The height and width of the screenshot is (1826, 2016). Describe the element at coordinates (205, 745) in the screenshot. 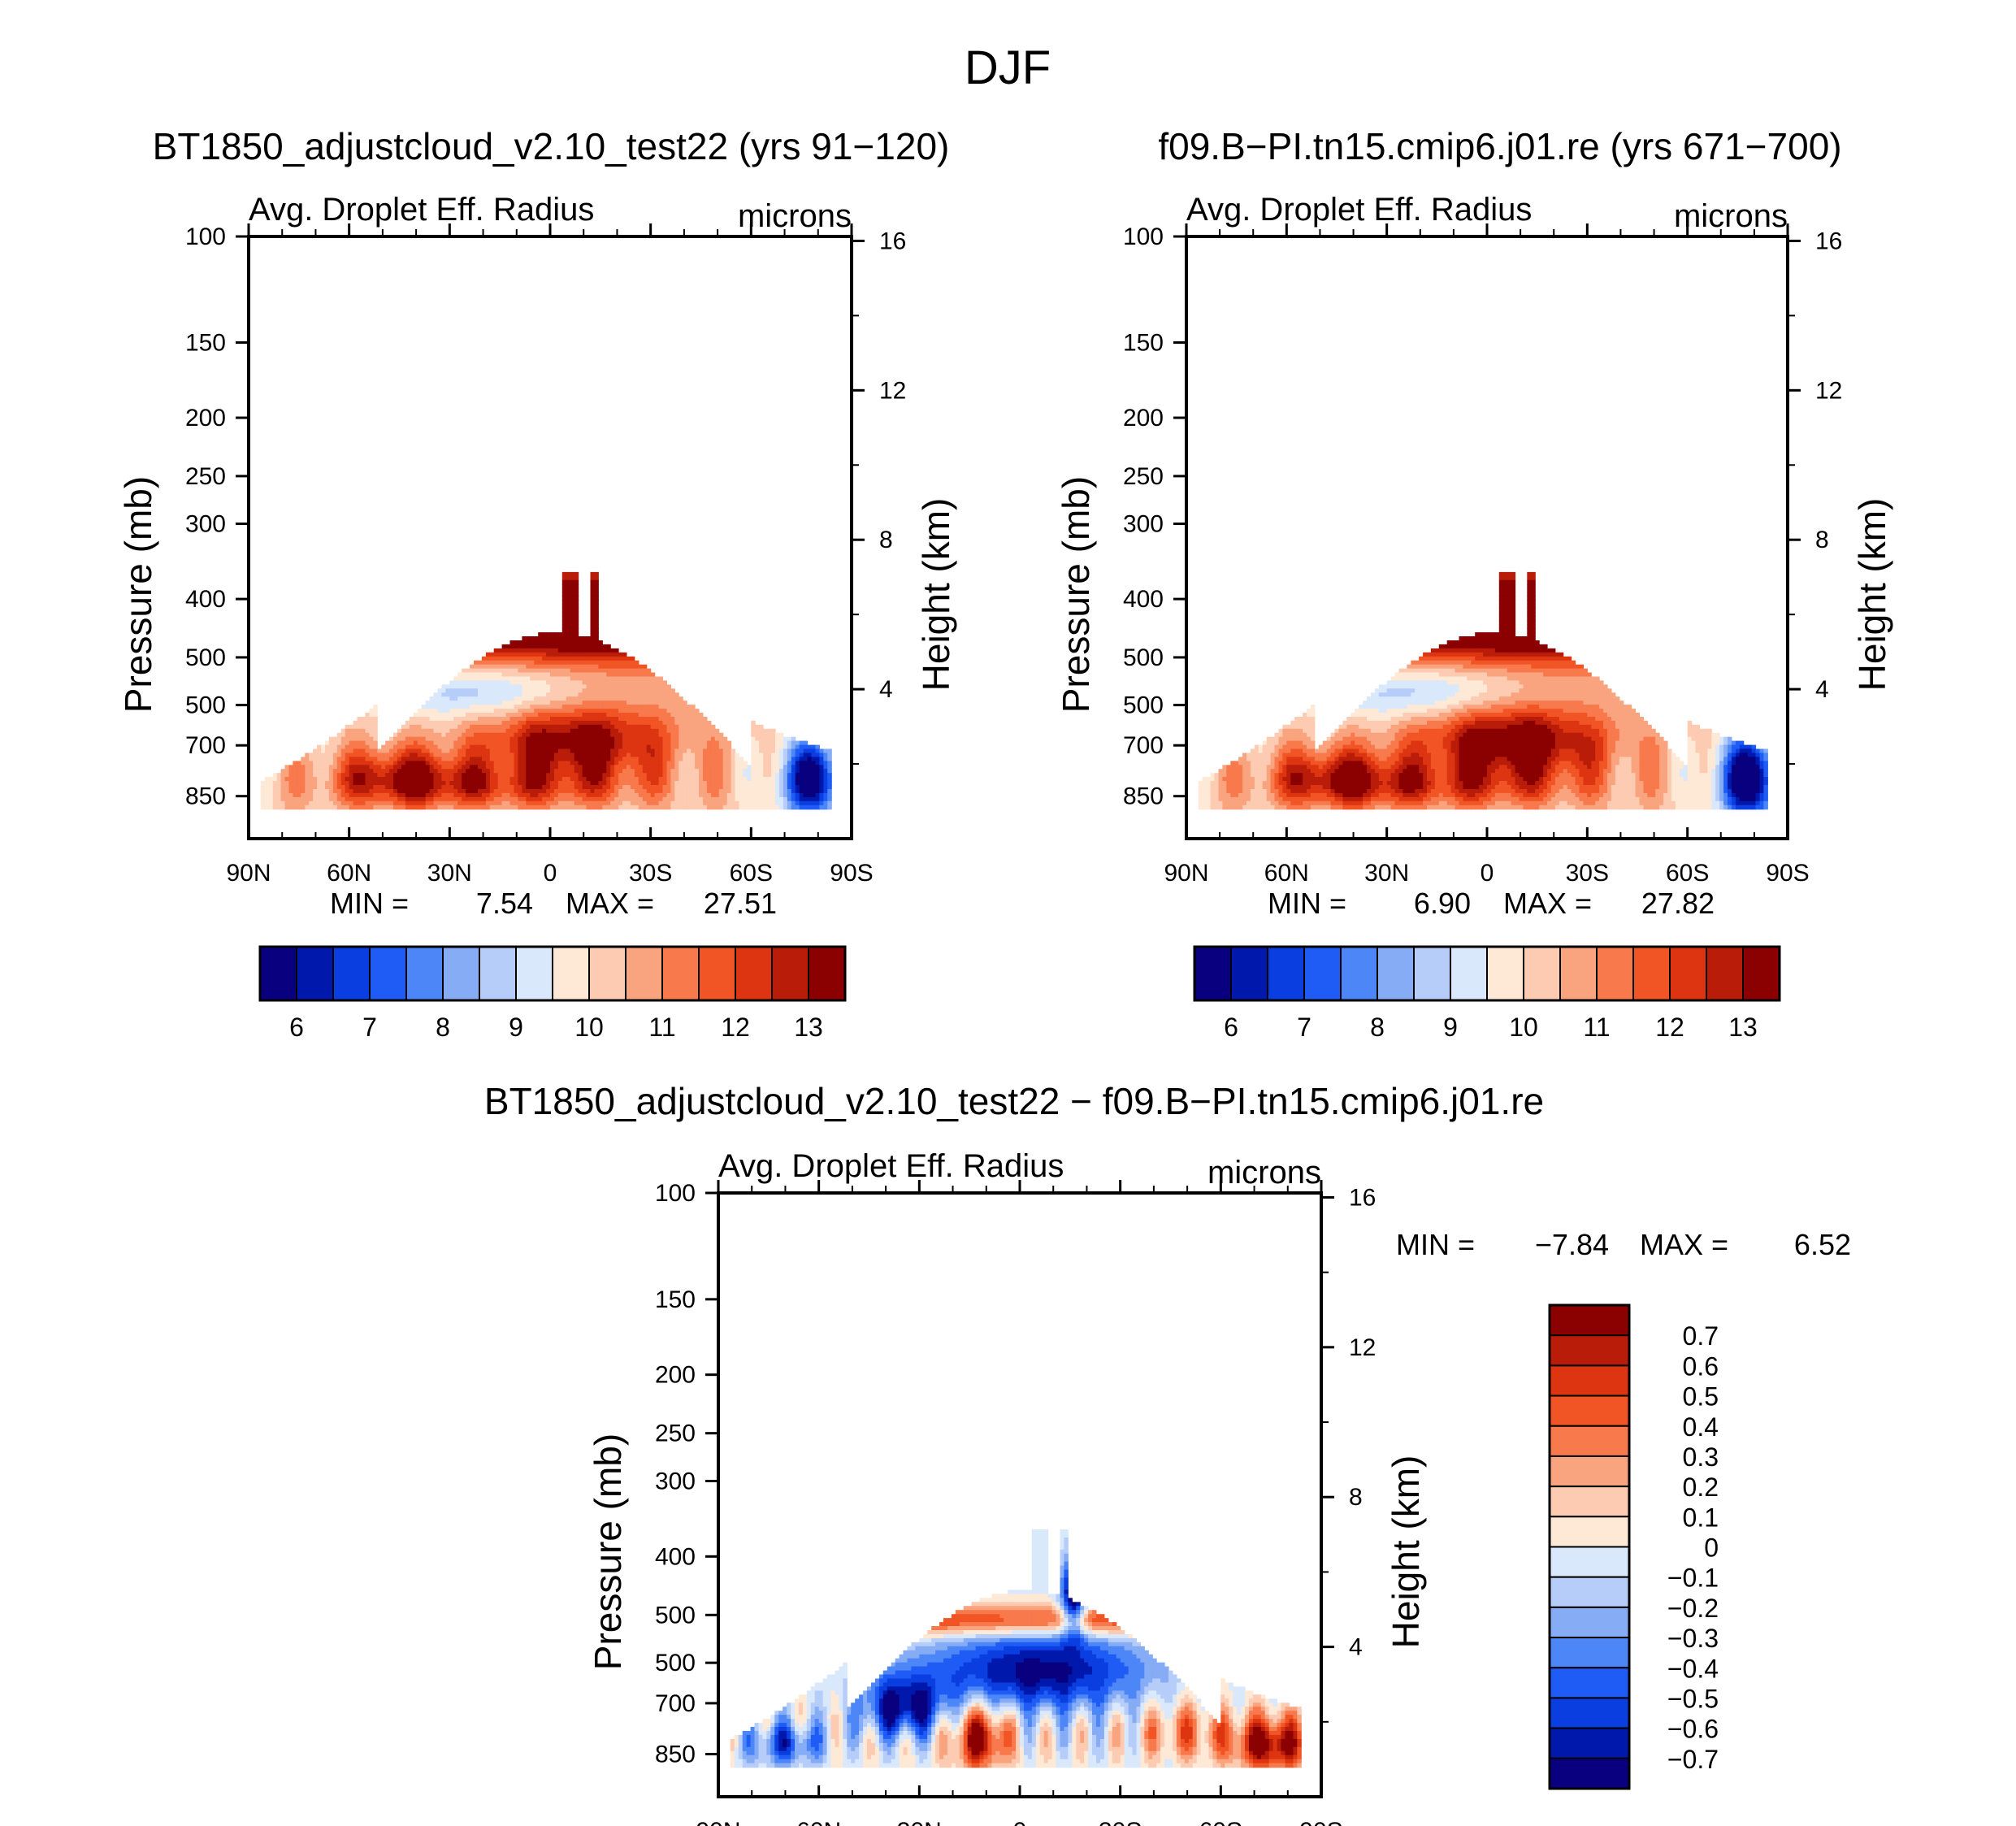

I see `y-tick-label: 700` at that location.